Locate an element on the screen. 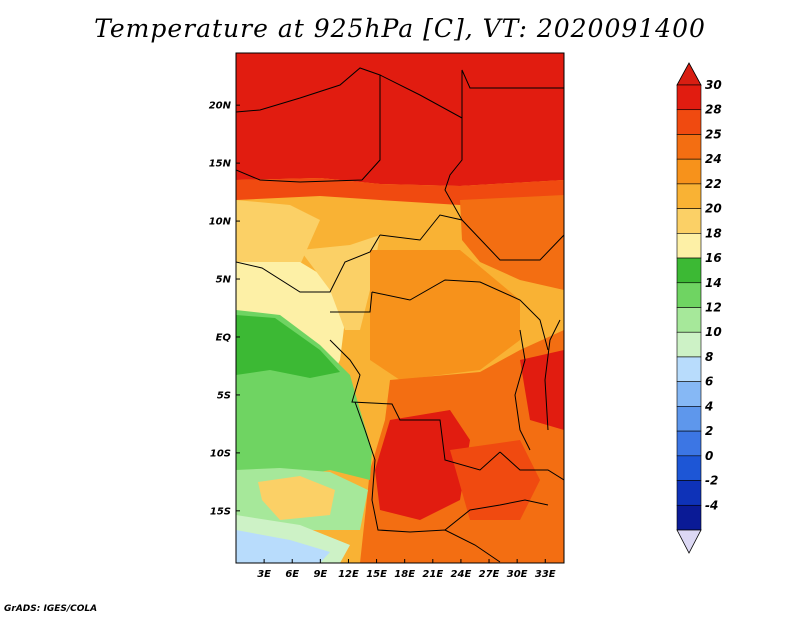 The width and height of the screenshot is (800, 618). lat-label: 15S is located at coordinates (220, 511).